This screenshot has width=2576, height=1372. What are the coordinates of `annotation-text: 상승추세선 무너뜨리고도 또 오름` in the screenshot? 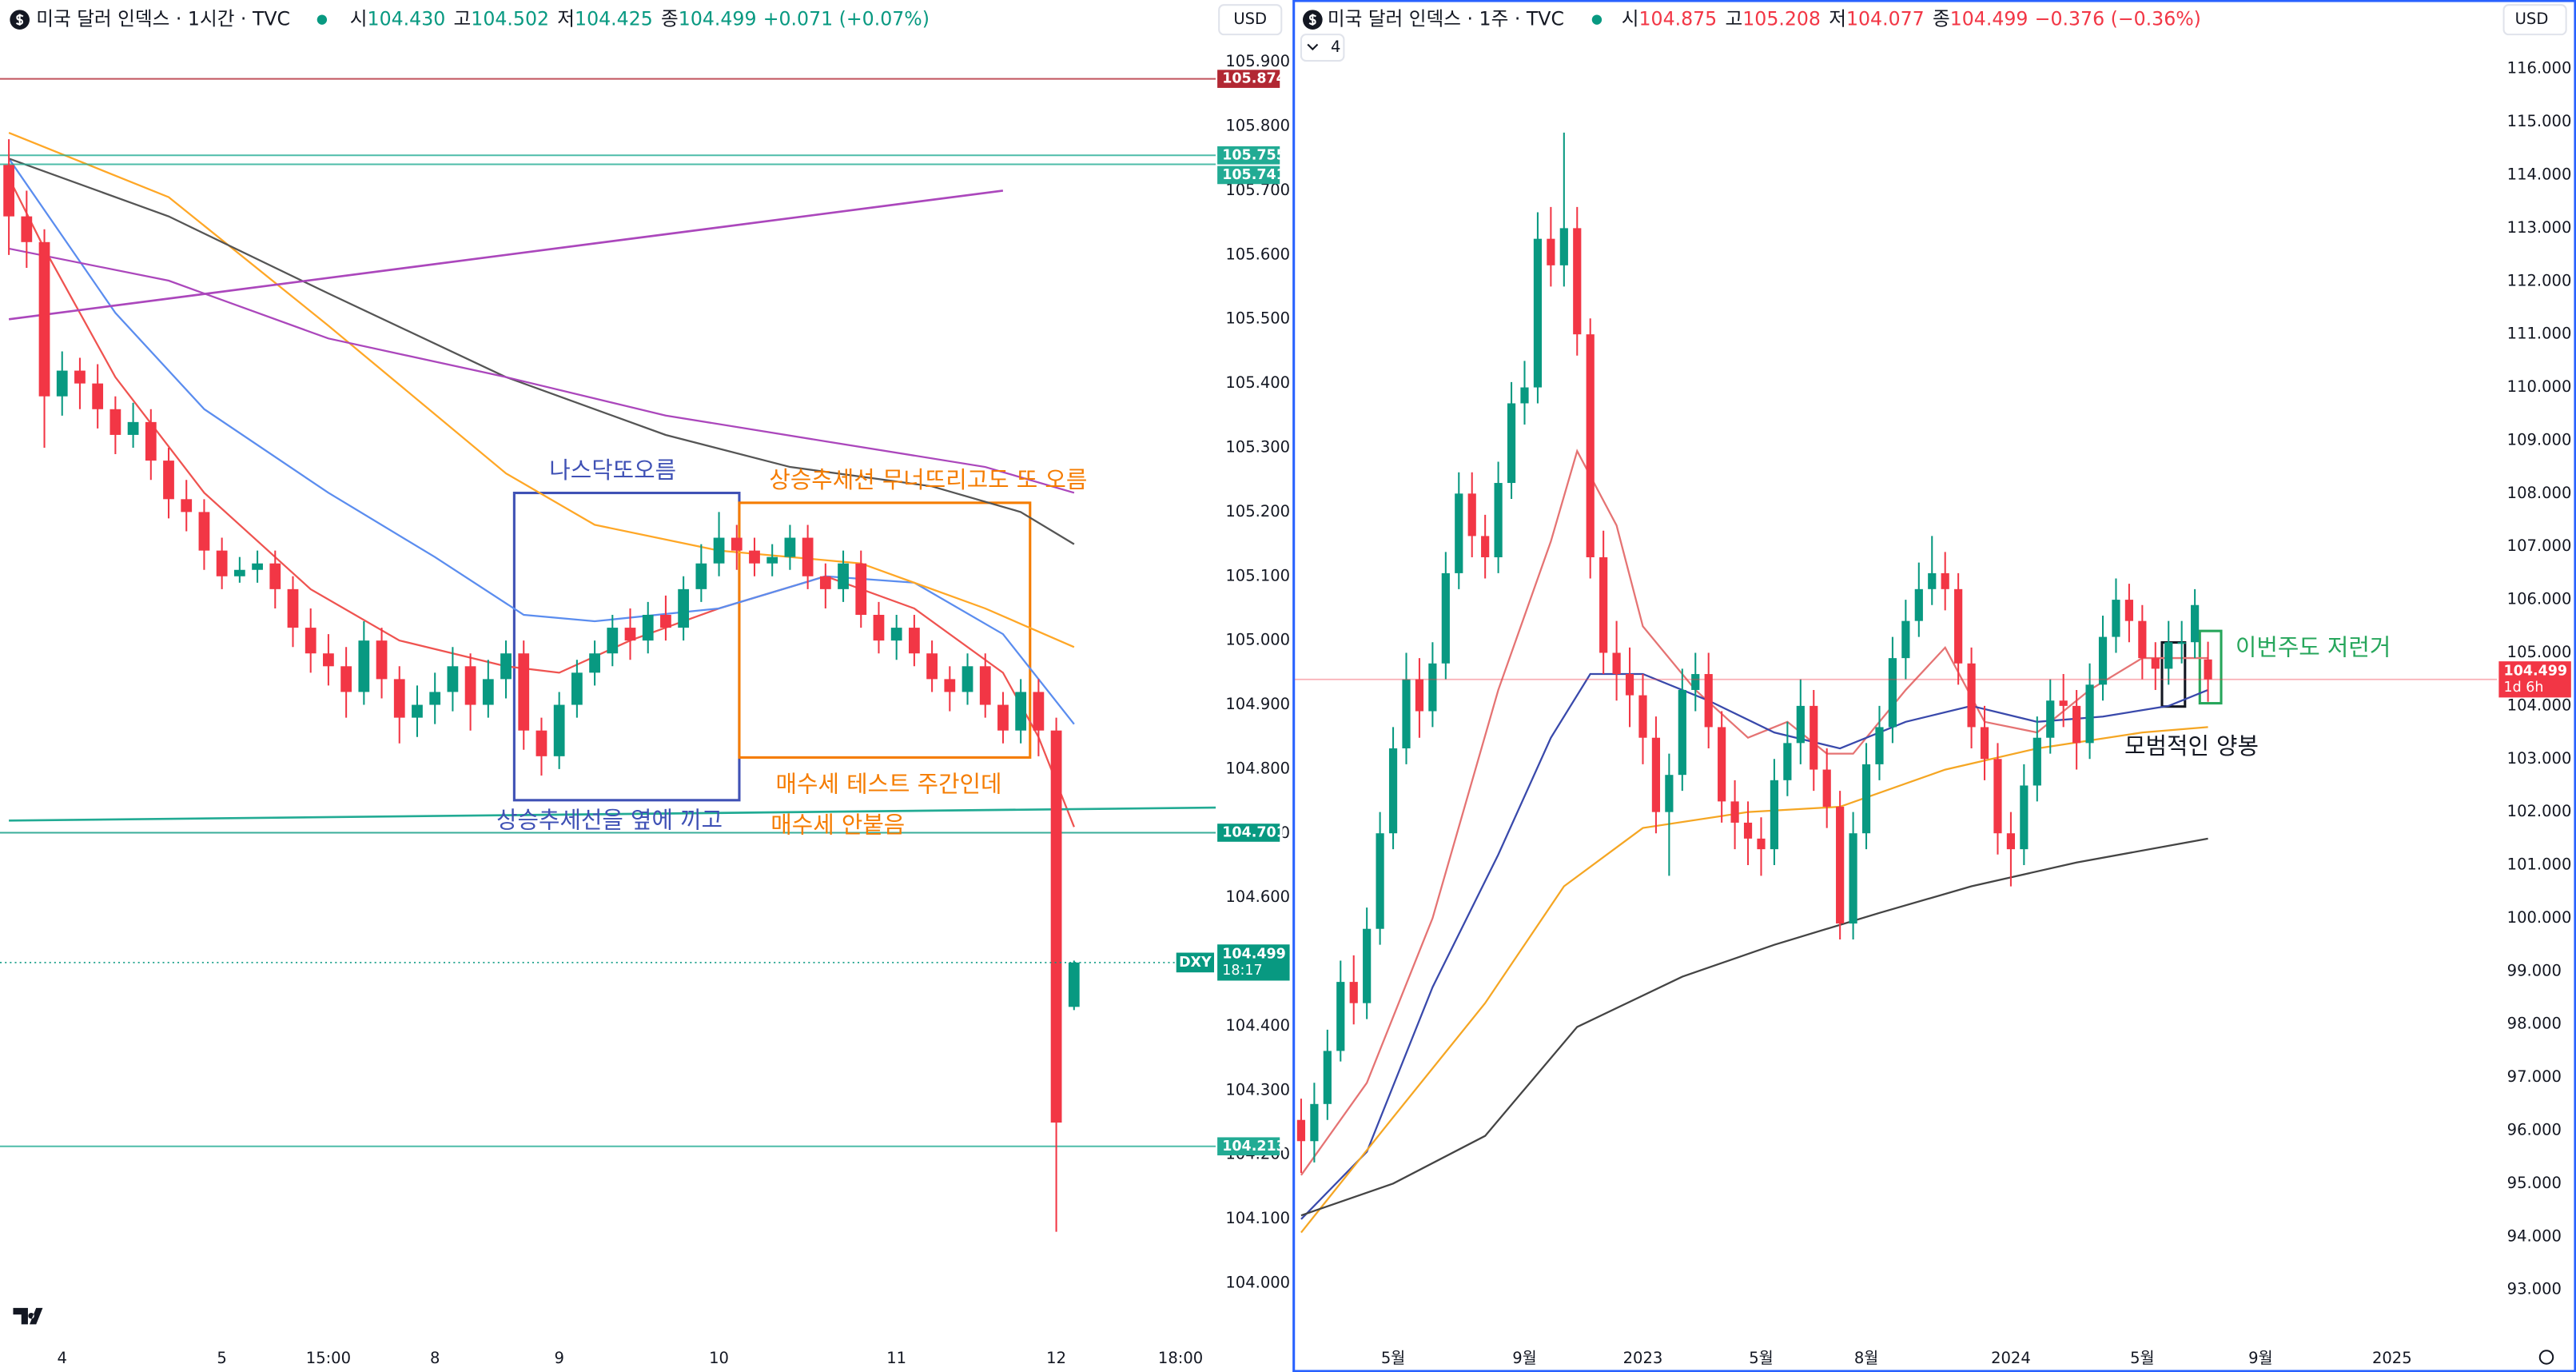 It's located at (928, 480).